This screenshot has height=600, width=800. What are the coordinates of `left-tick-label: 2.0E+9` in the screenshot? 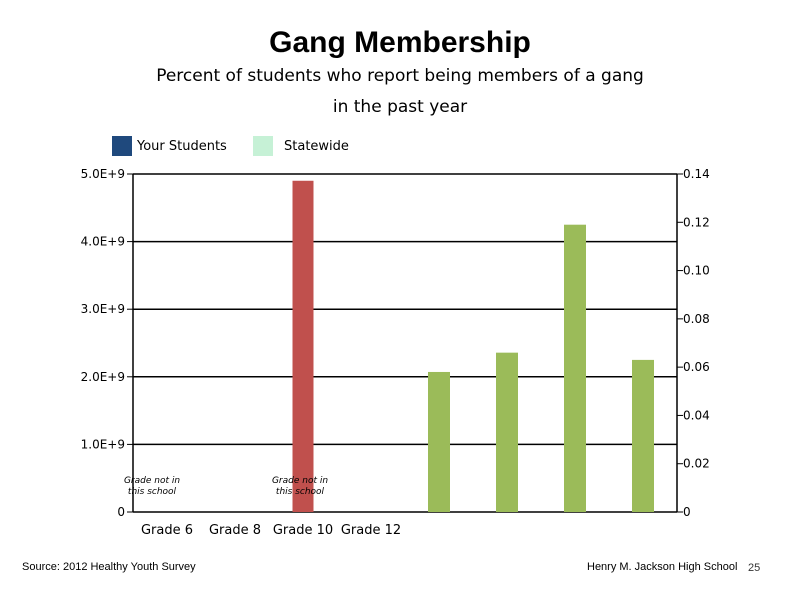 It's located at (103, 377).